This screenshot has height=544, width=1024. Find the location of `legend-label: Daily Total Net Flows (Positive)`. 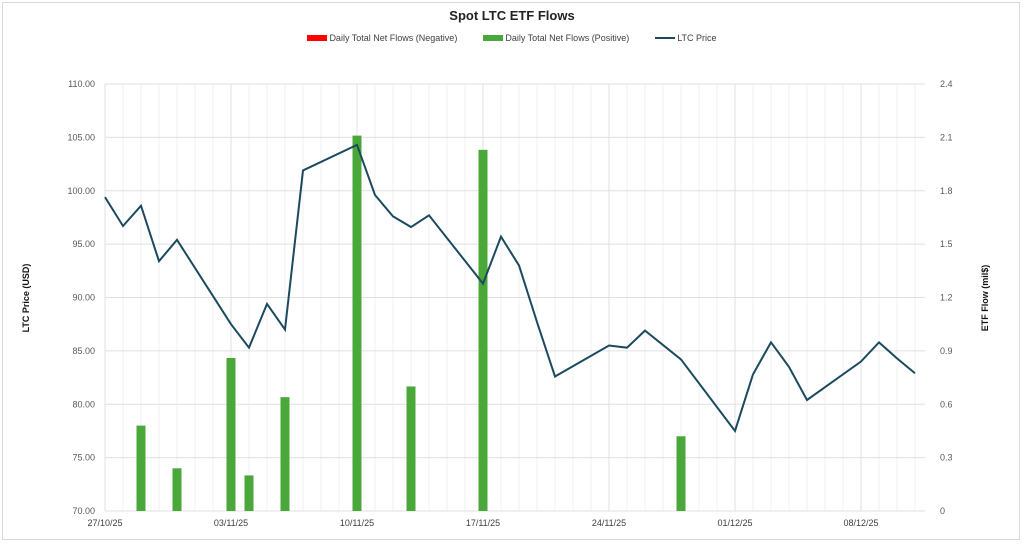

legend-label: Daily Total Net Flows (Positive) is located at coordinates (567, 38).